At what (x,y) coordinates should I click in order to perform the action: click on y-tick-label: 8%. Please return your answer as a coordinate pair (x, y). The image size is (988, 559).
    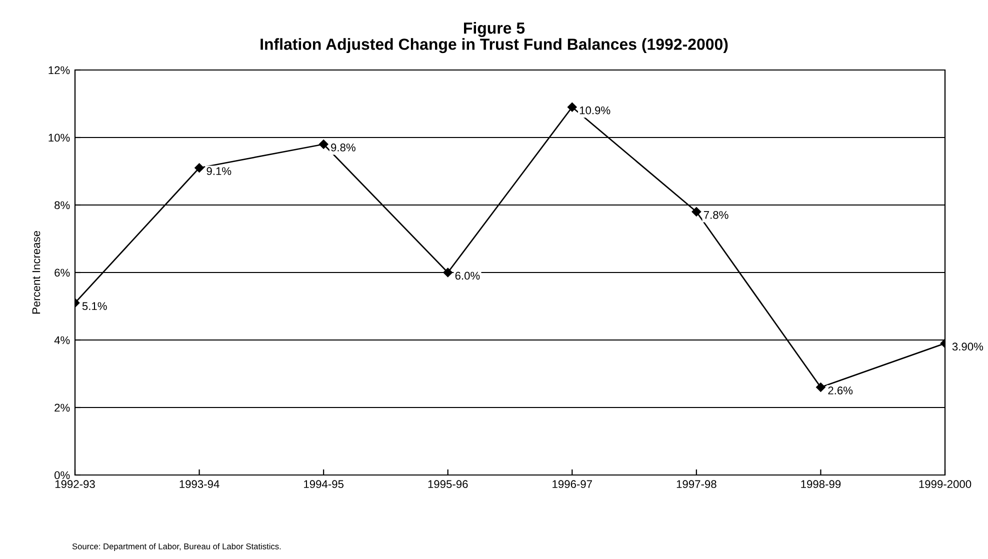
    Looking at the image, I should click on (62, 205).